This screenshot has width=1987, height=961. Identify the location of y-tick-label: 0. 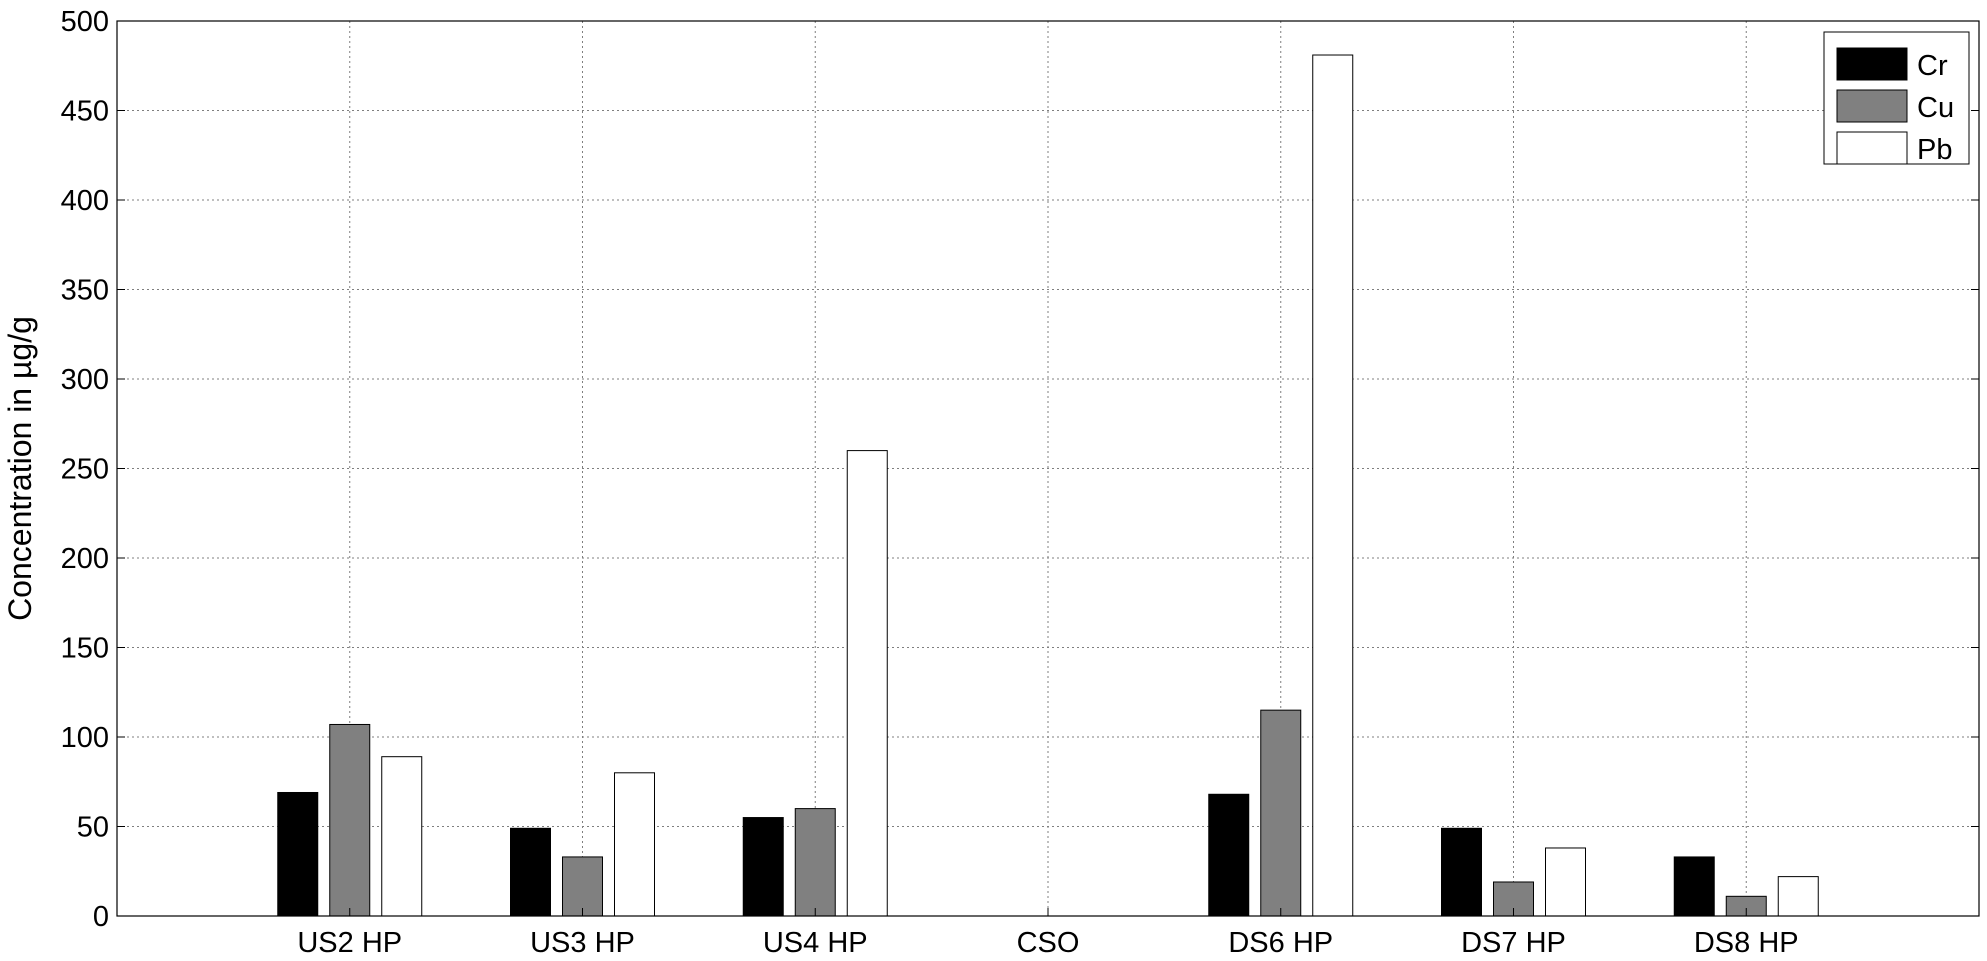
(101, 917).